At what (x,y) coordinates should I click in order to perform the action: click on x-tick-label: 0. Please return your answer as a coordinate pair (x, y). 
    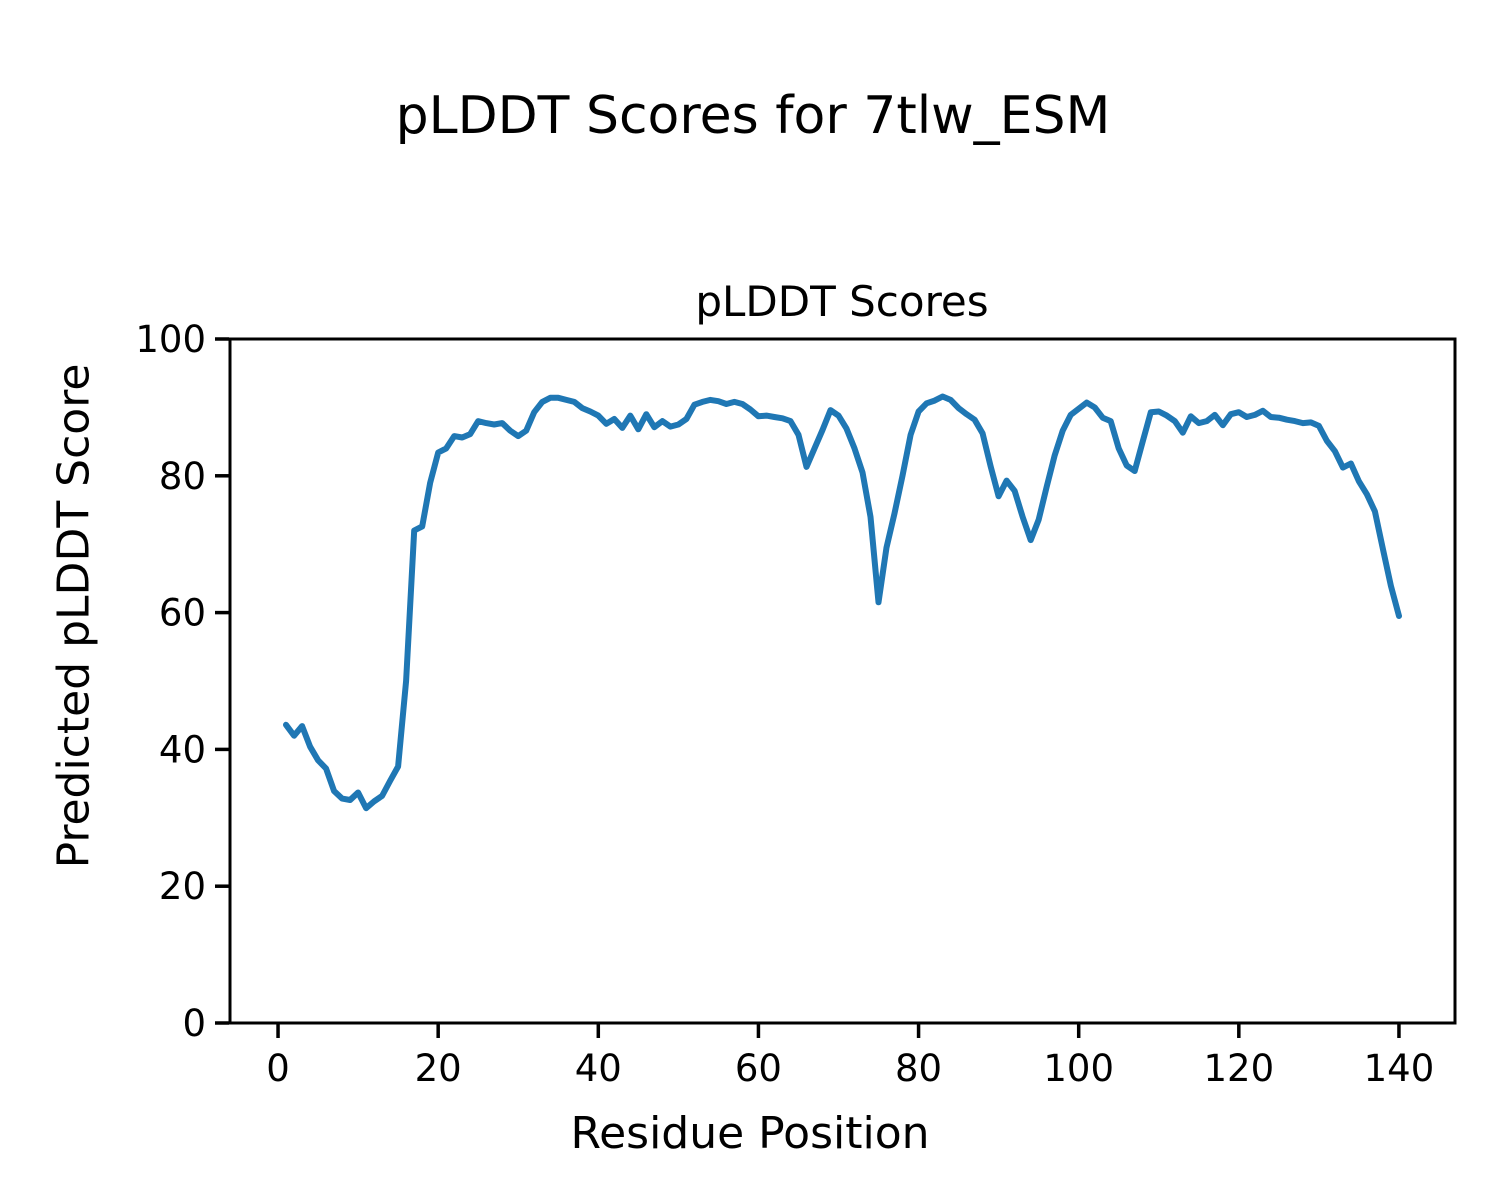
    Looking at the image, I should click on (278, 1068).